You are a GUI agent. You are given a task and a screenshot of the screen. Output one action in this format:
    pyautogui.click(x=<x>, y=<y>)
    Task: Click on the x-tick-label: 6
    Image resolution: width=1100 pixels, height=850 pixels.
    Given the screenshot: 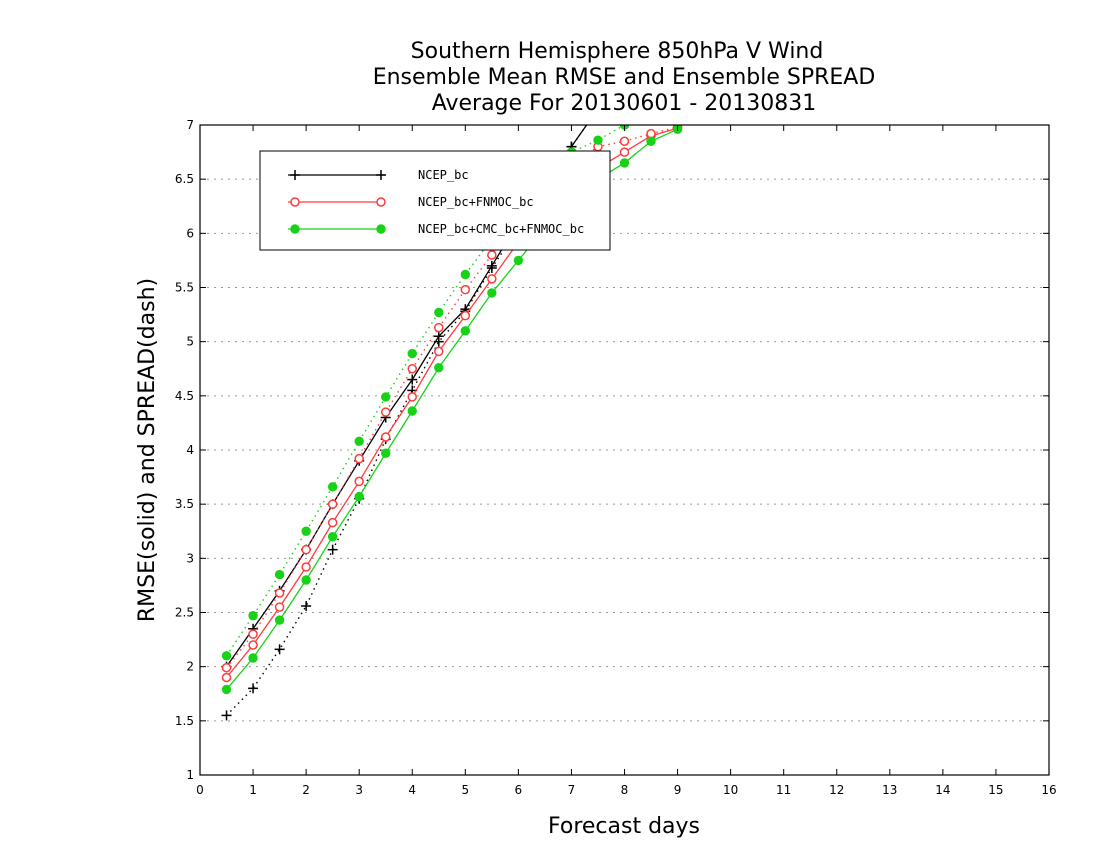 What is the action you would take?
    pyautogui.click(x=519, y=790)
    